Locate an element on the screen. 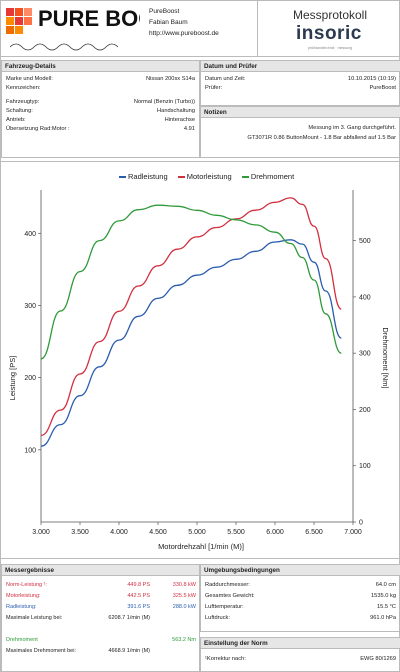 The image size is (400, 672). insoric-subtitle: prüfstandtechnik · messung is located at coordinates (330, 48).